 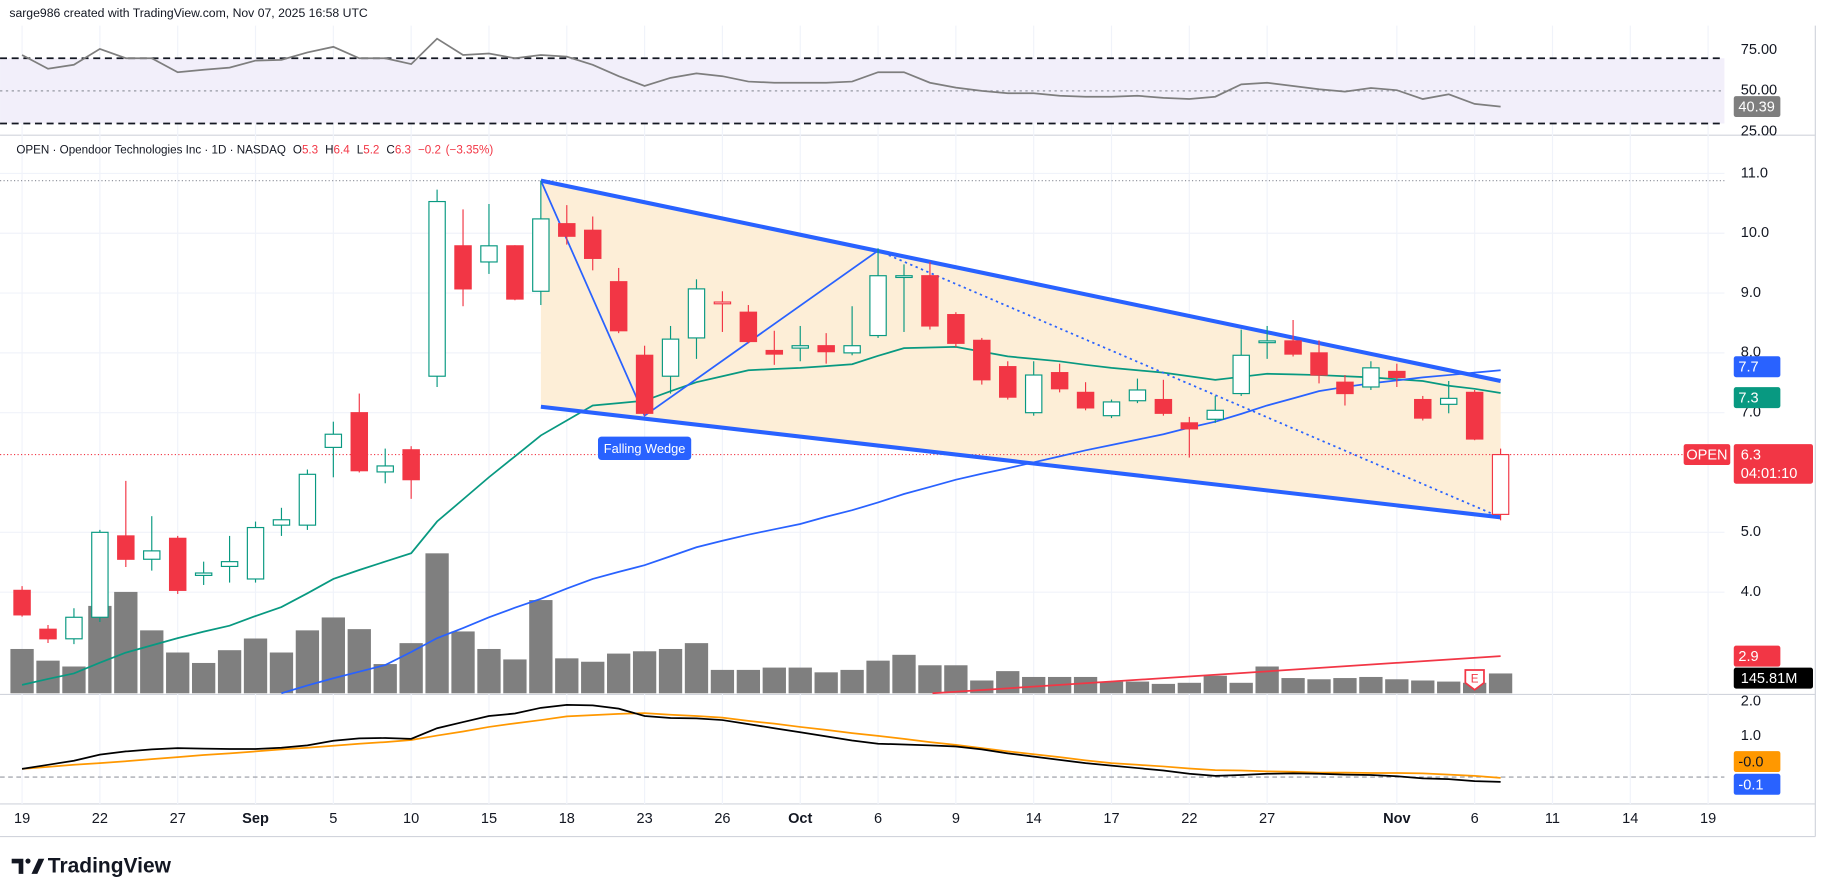 I want to click on macd-pane, so click(x=862, y=743).